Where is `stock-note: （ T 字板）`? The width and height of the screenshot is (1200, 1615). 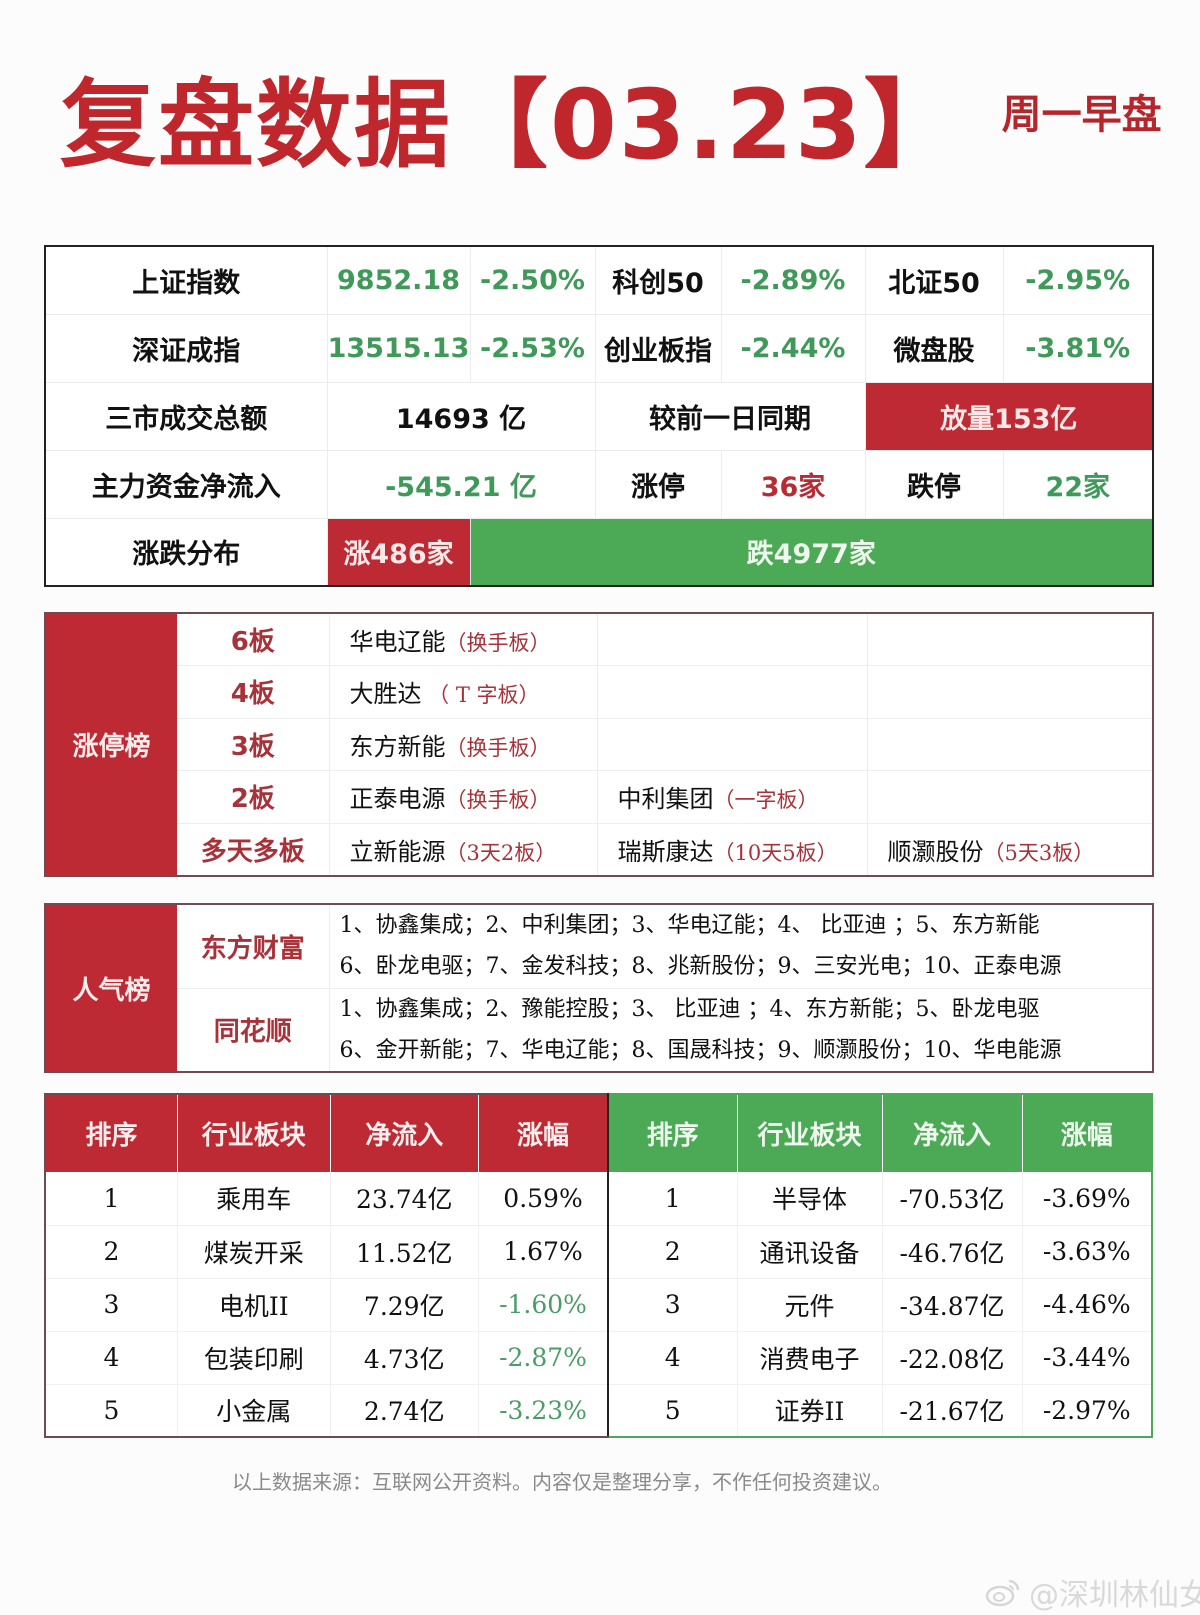
stock-note: （ T 字板） is located at coordinates (480, 695).